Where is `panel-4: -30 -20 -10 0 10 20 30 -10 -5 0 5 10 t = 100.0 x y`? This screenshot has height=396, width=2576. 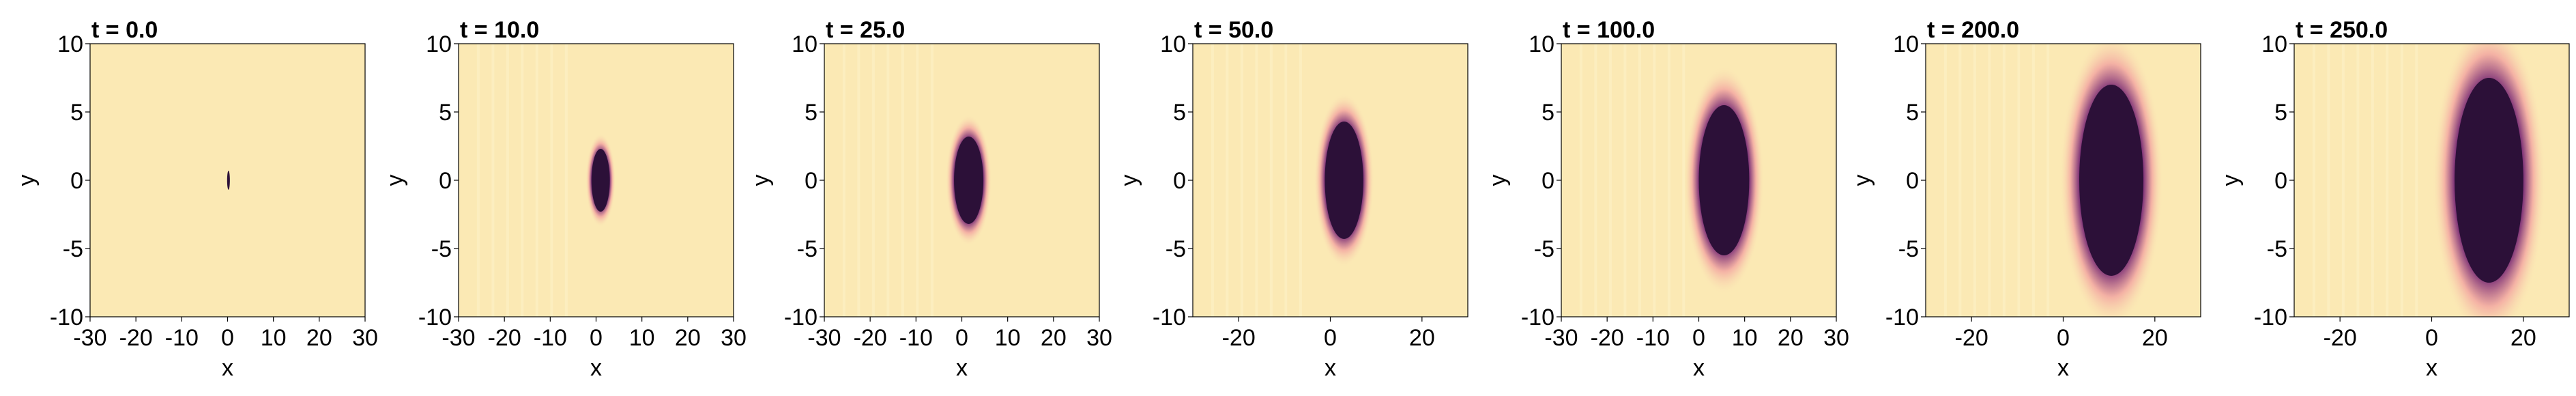 panel-4: -30 -20 -10 0 10 20 30 -10 -5 0 5 10 t = 100.0 x y is located at coordinates (1667, 199).